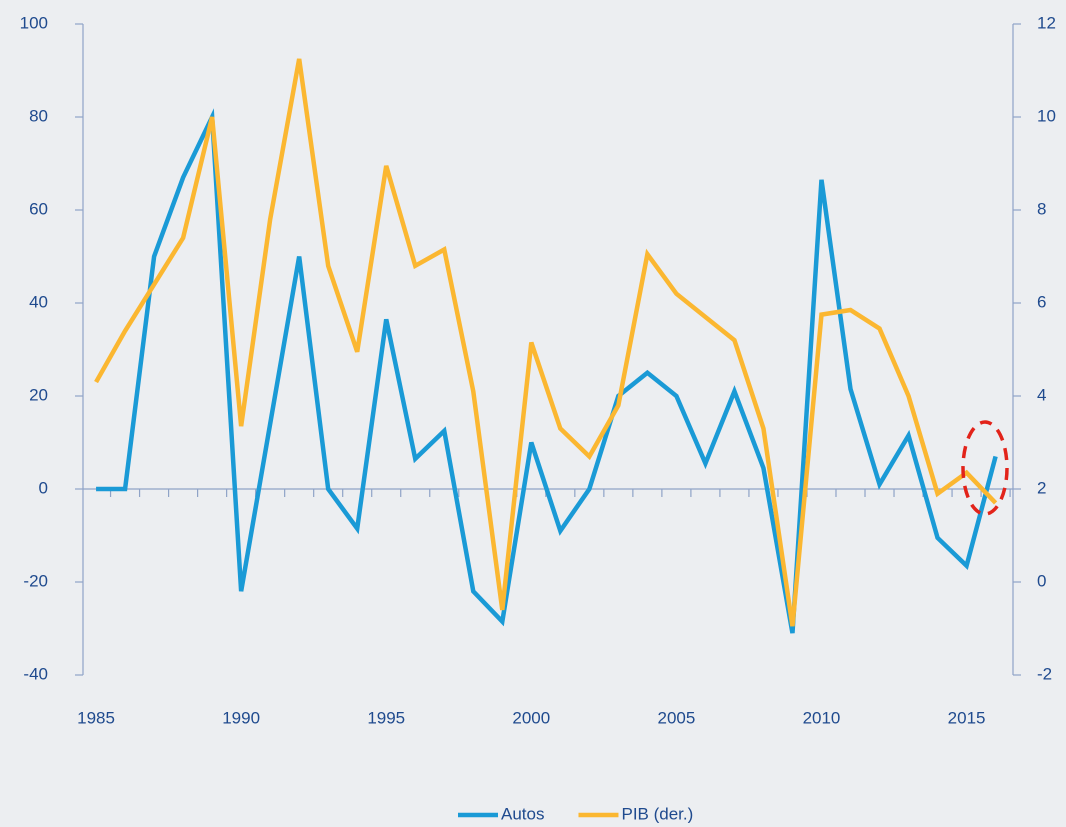 This screenshot has height=827, width=1066. What do you see at coordinates (1041, 487) in the screenshot?
I see `y2-tick-label: 2` at bounding box center [1041, 487].